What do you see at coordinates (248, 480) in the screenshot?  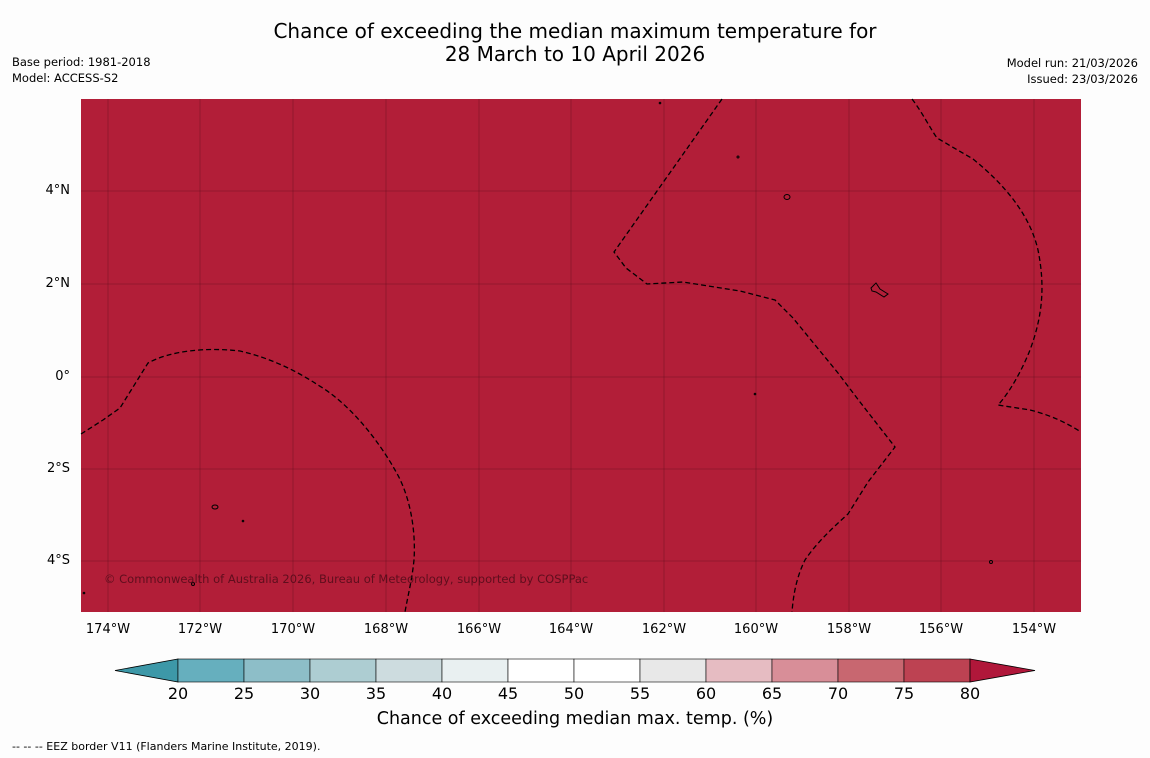 I see `eez-border-west` at bounding box center [248, 480].